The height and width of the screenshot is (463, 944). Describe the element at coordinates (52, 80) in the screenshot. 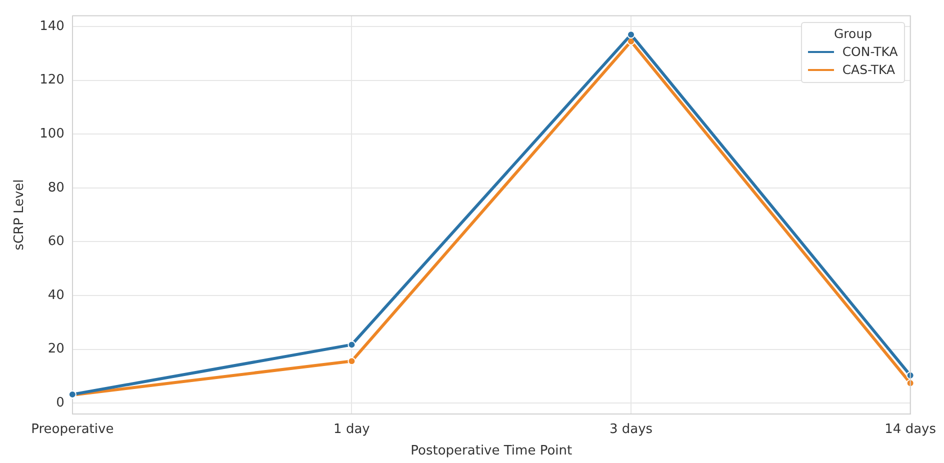

I see `y-tick-label: 120` at that location.